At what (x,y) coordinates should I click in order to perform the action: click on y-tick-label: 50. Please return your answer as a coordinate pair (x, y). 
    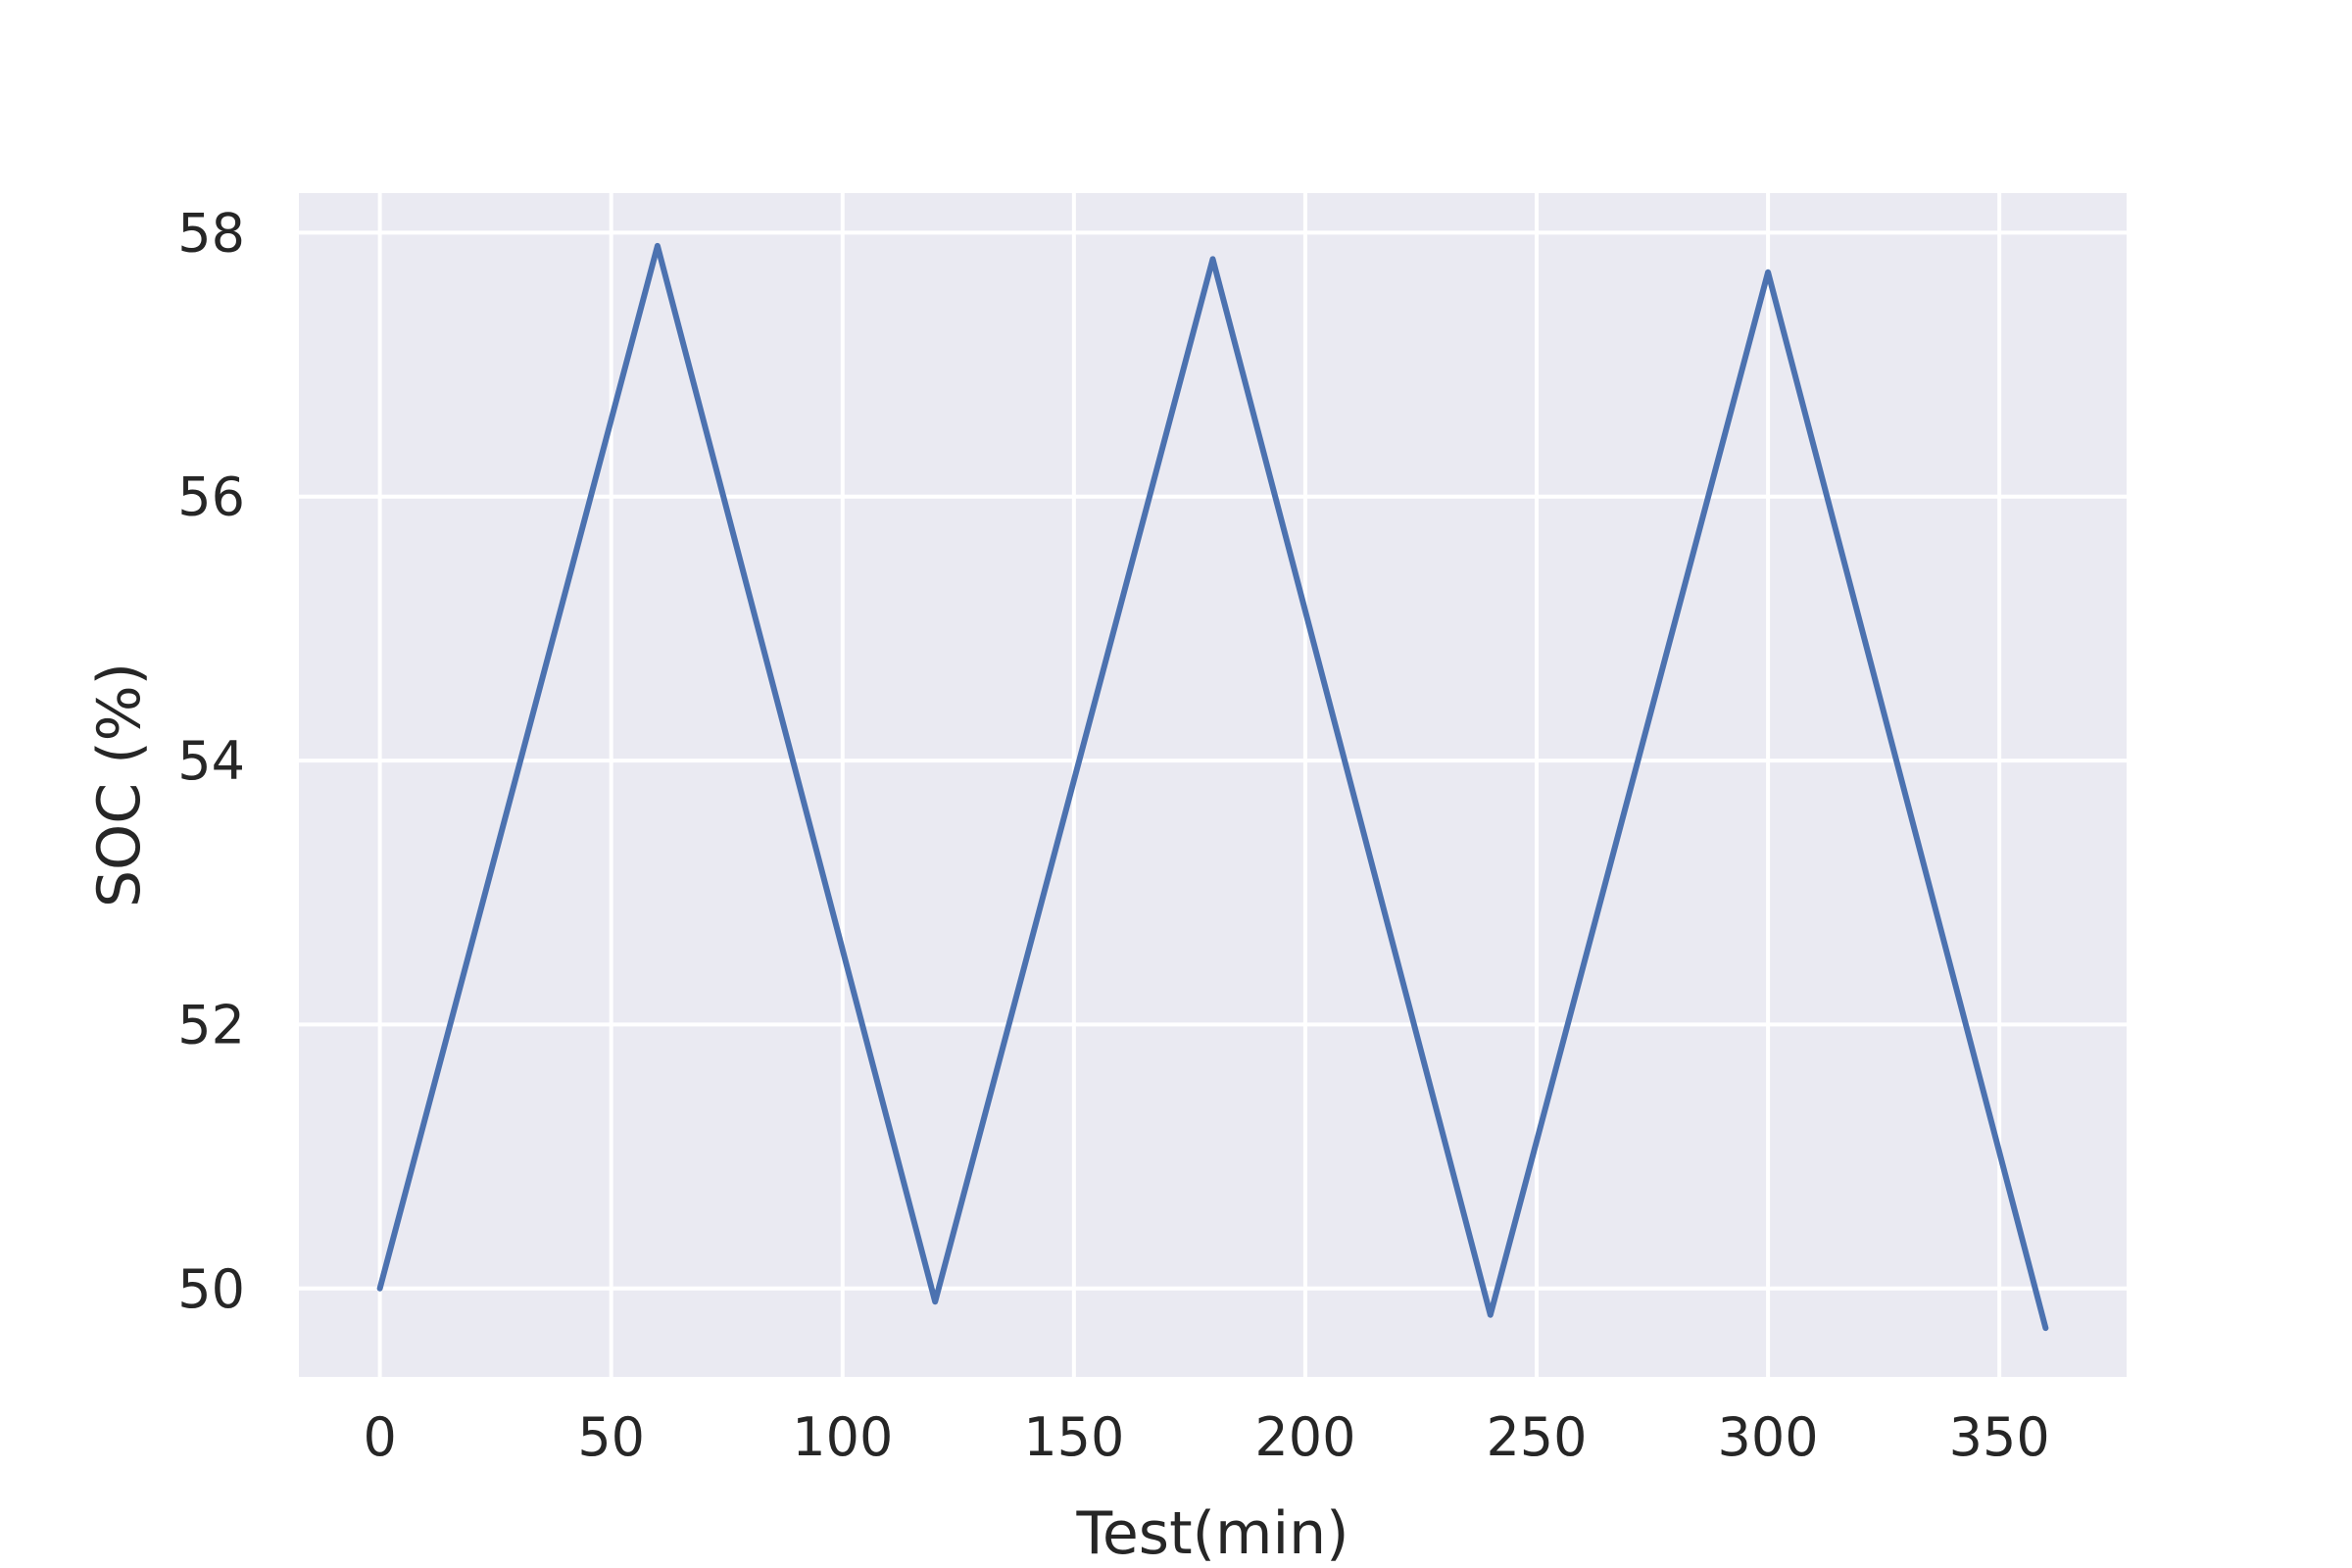
    Looking at the image, I should click on (211, 1289).